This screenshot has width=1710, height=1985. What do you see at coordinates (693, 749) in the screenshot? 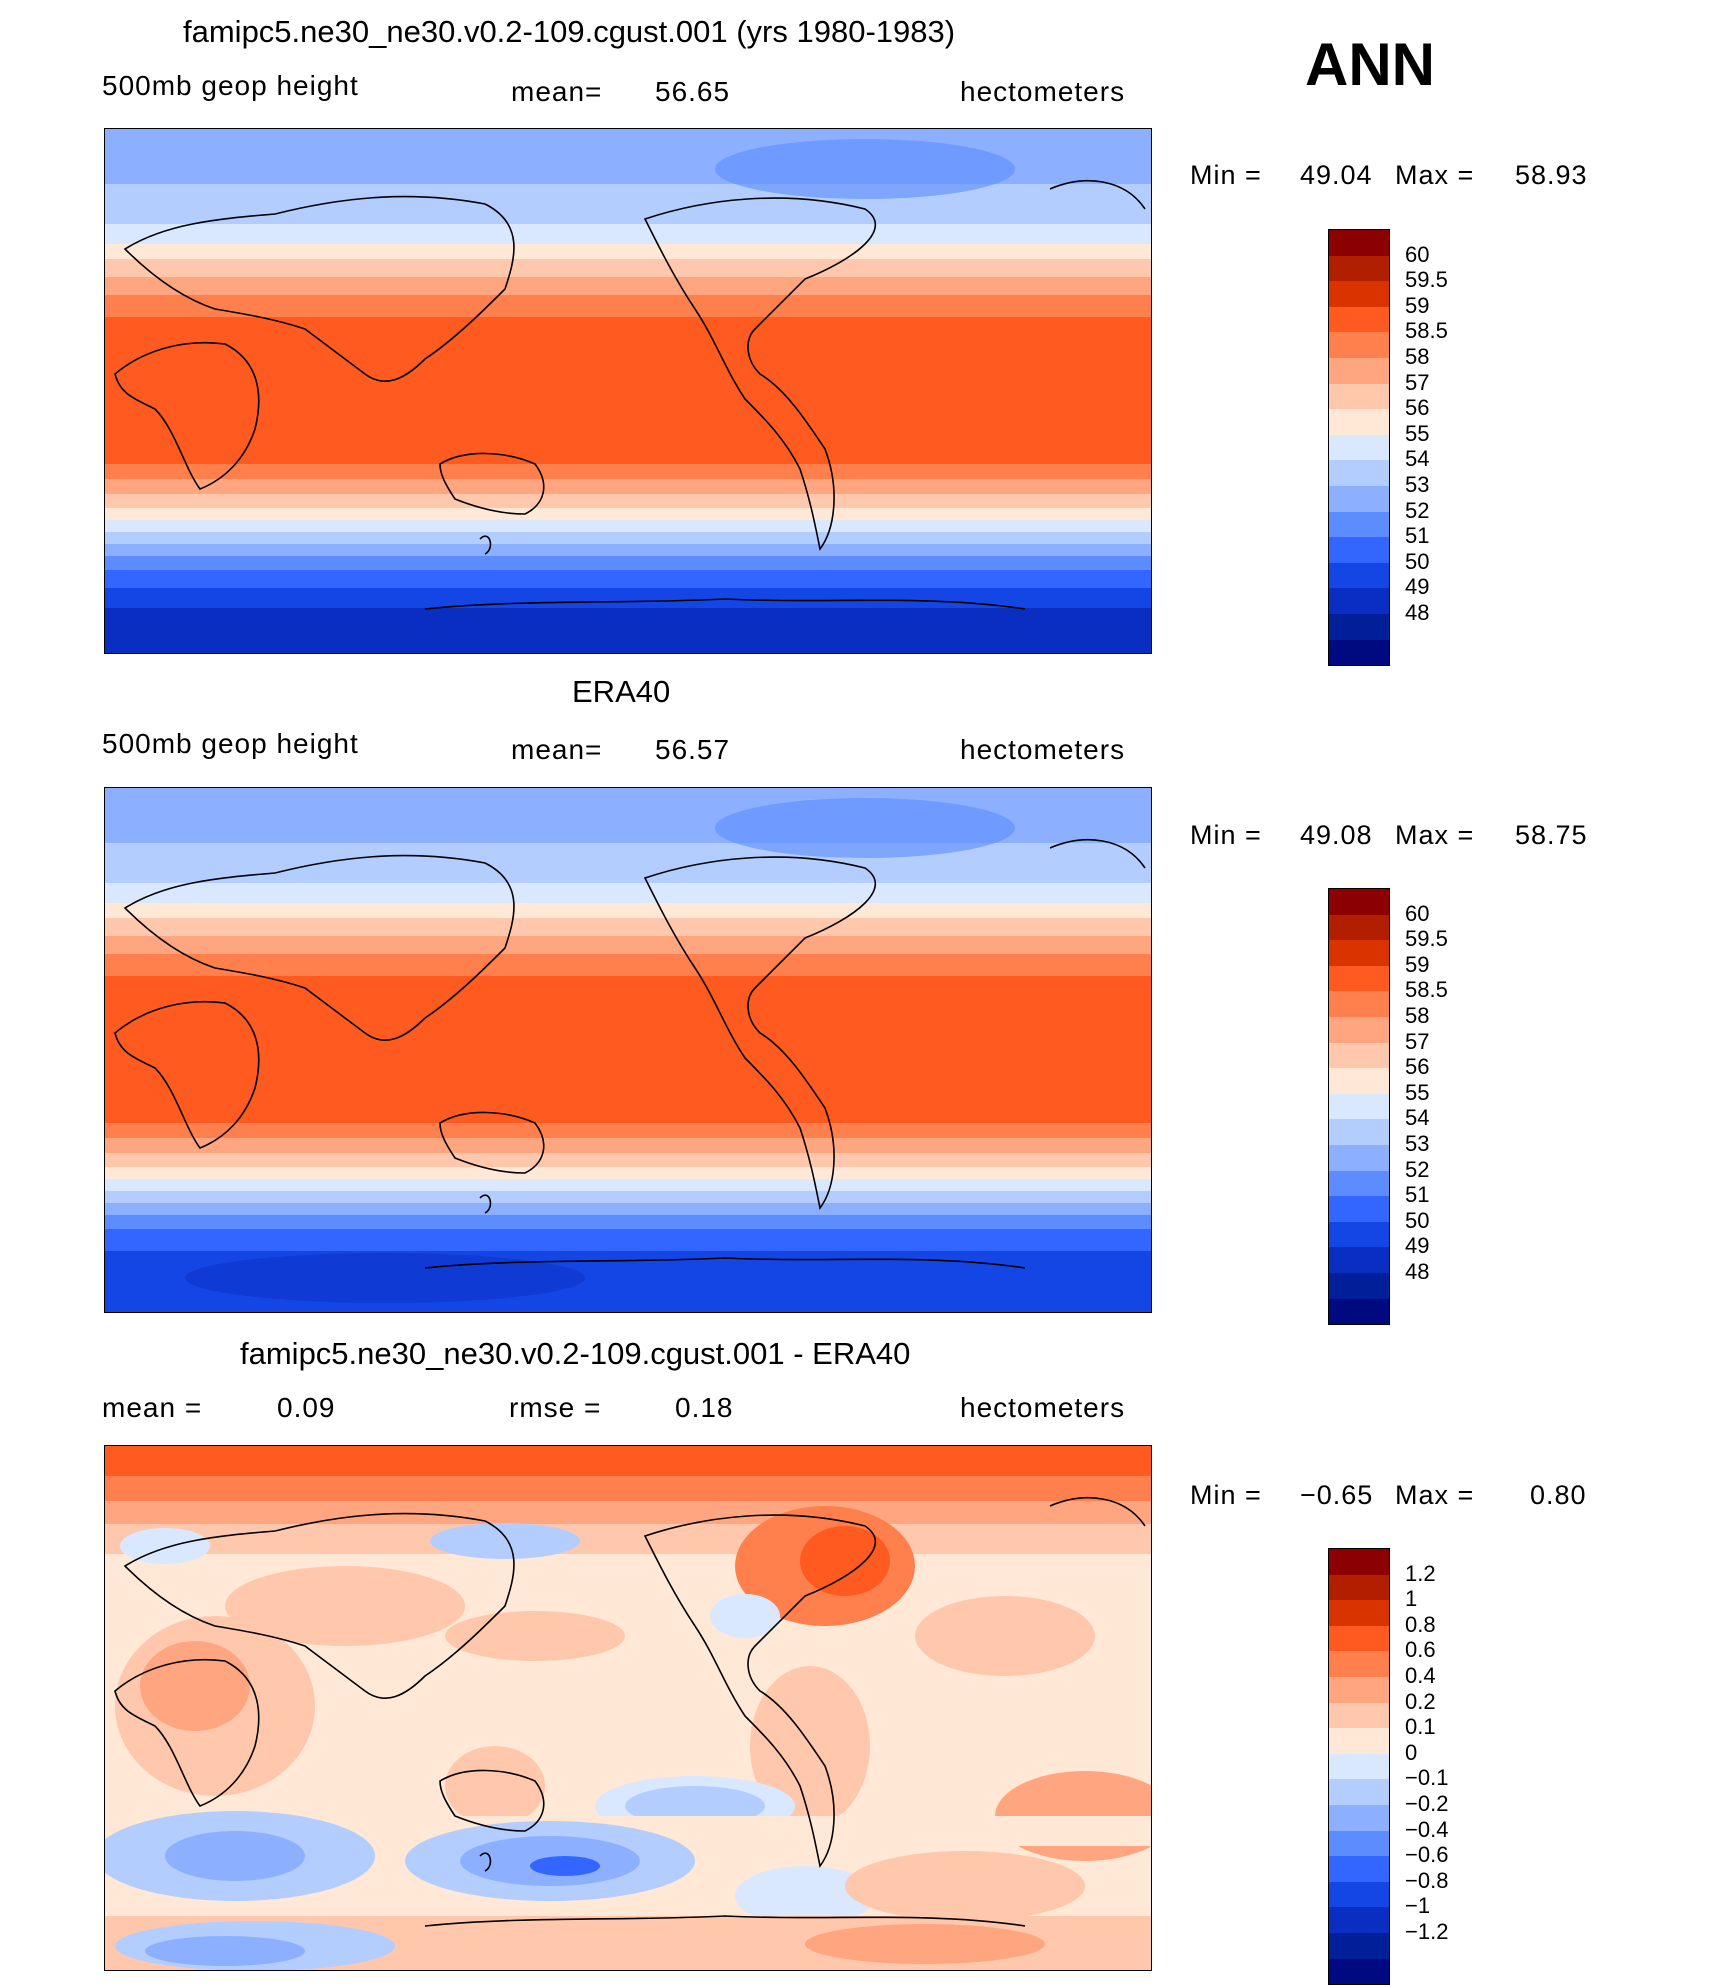
I see `panel2-mean-value: 56.57` at bounding box center [693, 749].